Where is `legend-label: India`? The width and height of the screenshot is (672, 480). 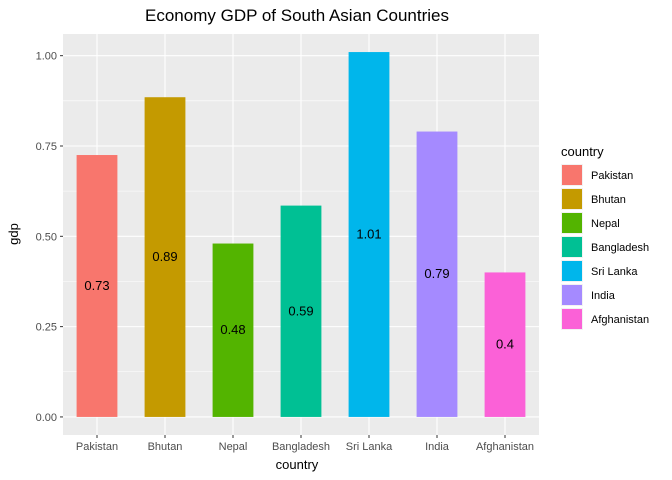
legend-label: India is located at coordinates (603, 296).